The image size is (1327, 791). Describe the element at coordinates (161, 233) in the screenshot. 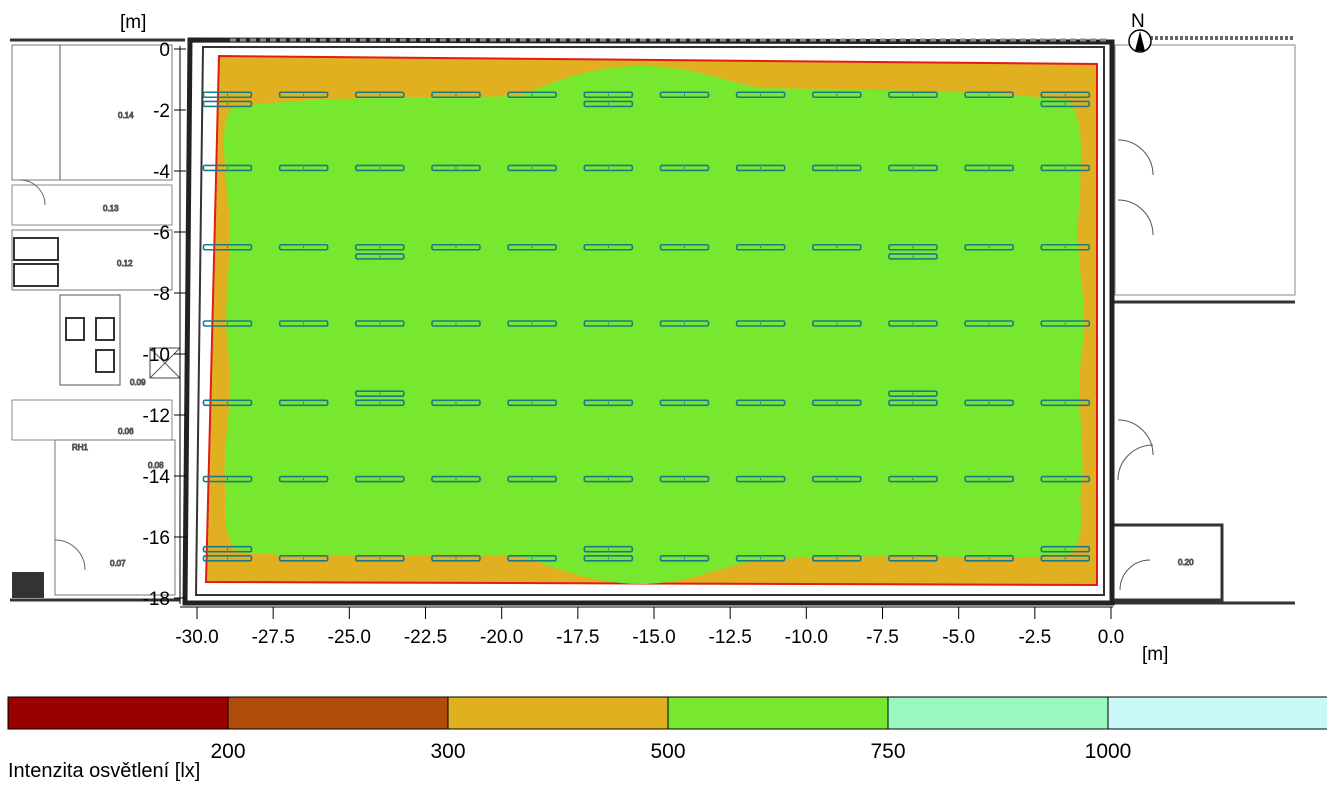

I see `y-tick-label: -6` at that location.